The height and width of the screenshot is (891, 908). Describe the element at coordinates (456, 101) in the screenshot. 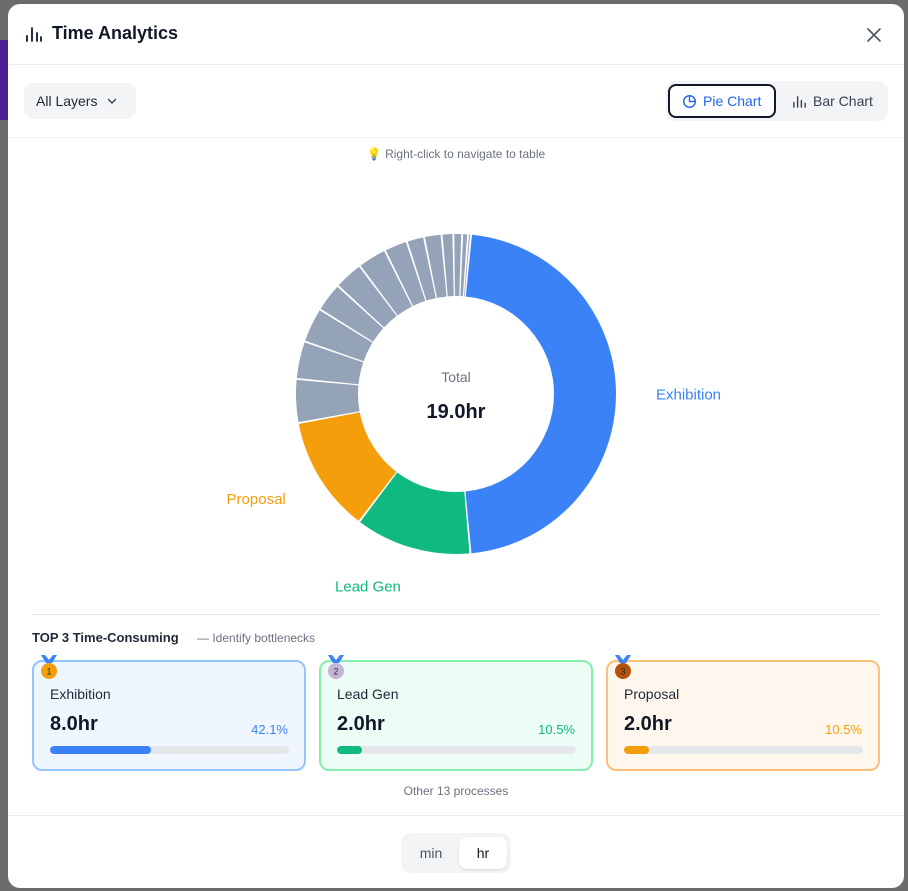

I see `toolbar: All Layers Pie Chart Bar Chart` at that location.